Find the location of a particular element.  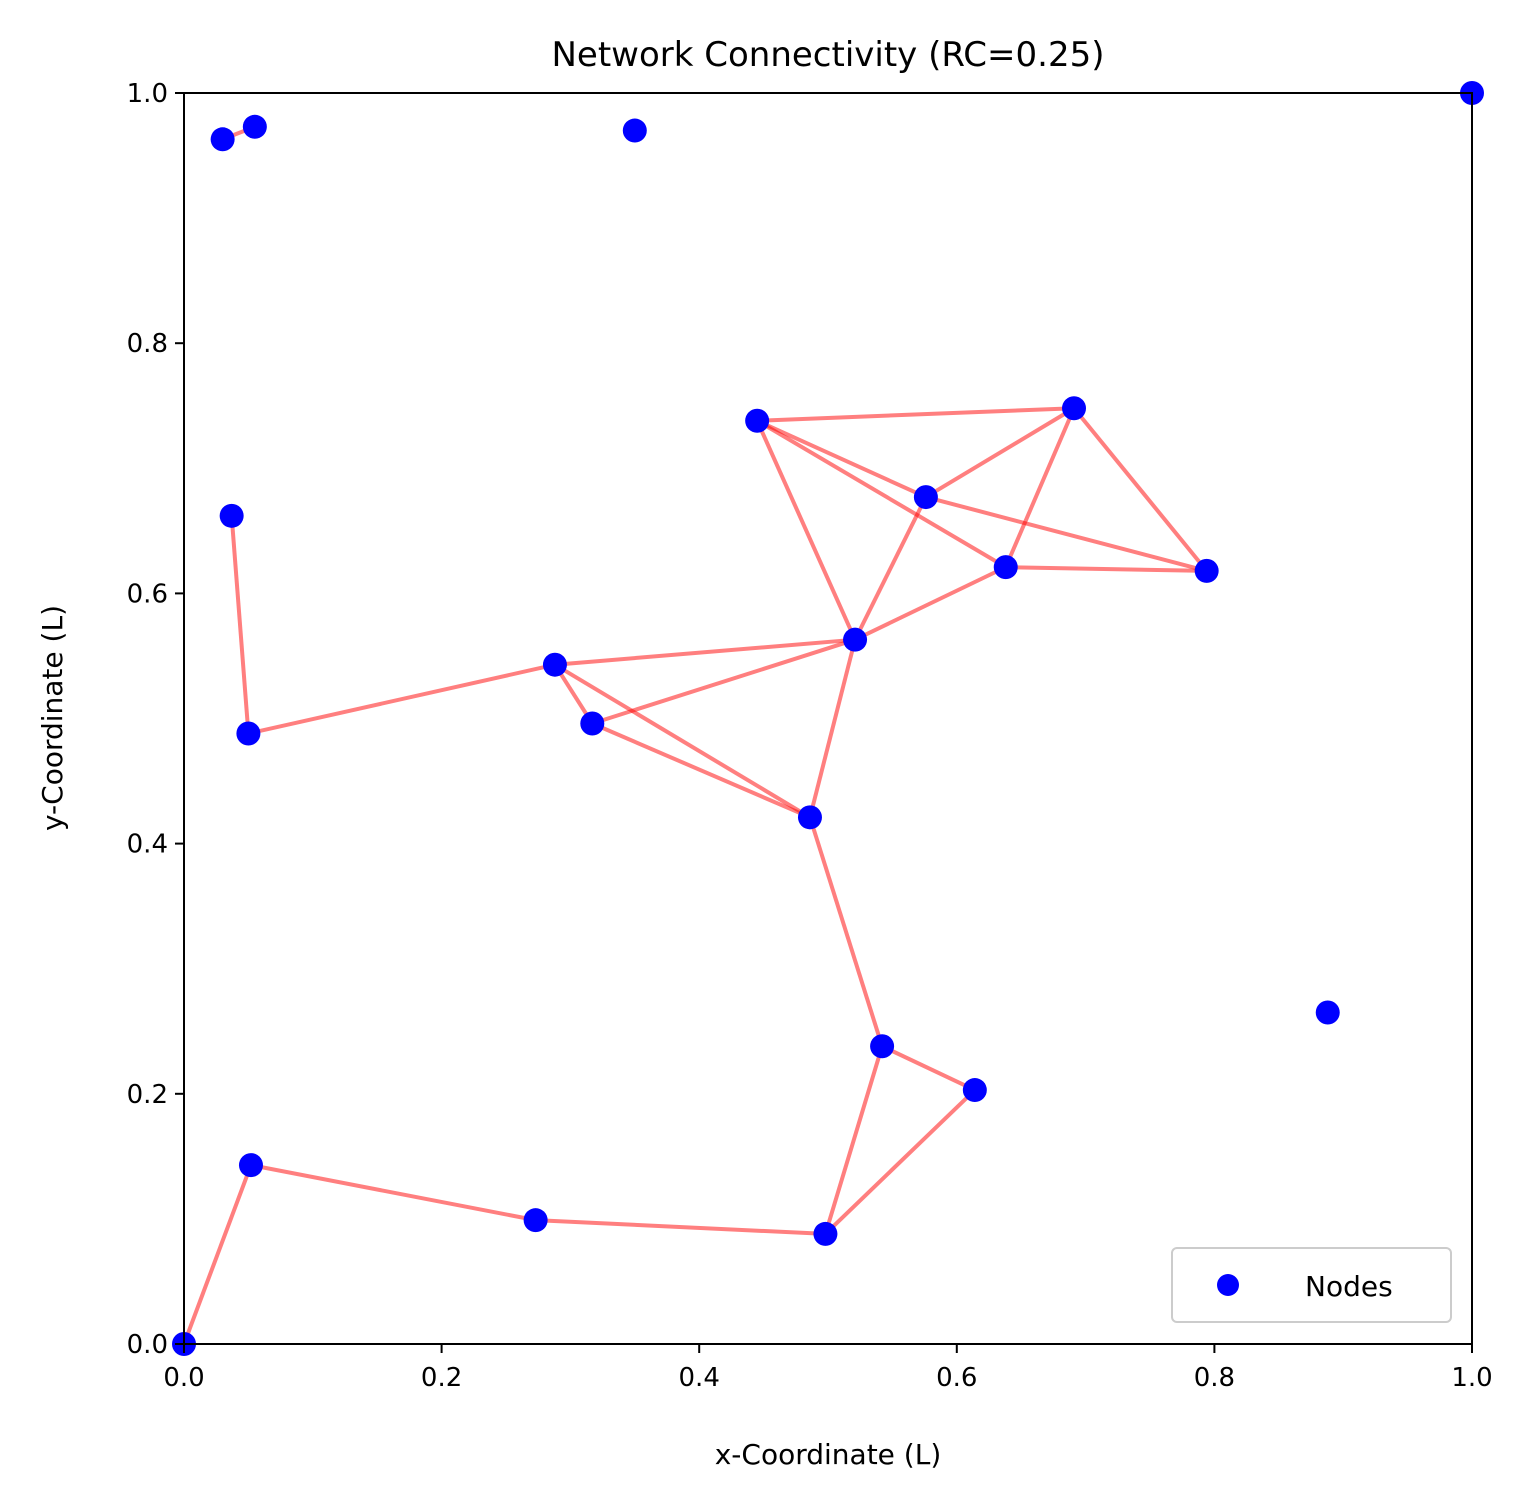

y-tick-label-4: 0.8 is located at coordinates (147, 344).